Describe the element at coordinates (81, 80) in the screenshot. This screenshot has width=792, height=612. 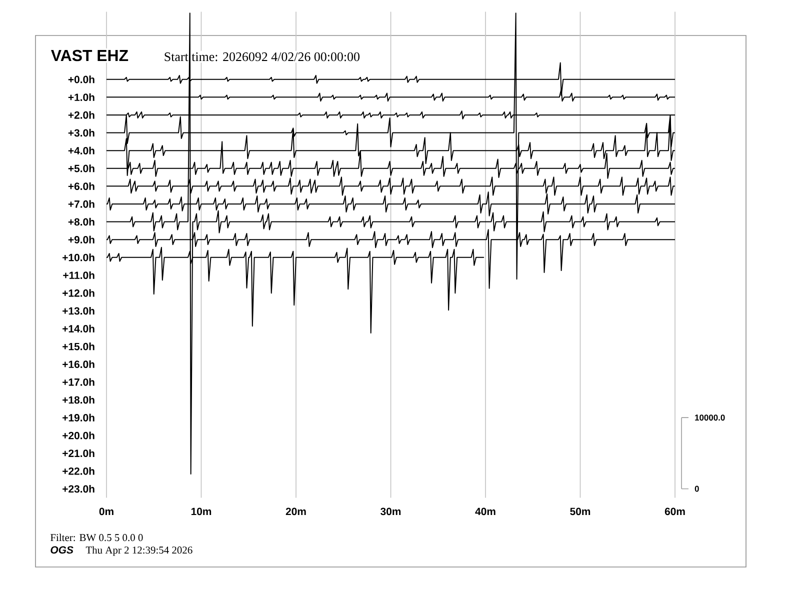
I see `y-tick-label: +0.0h` at that location.